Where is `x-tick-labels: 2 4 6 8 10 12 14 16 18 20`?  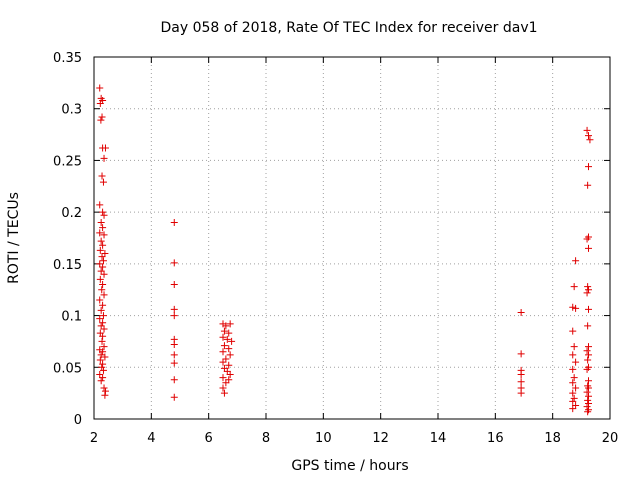 x-tick-labels: 2 4 6 8 10 12 14 16 18 20 is located at coordinates (354, 438).